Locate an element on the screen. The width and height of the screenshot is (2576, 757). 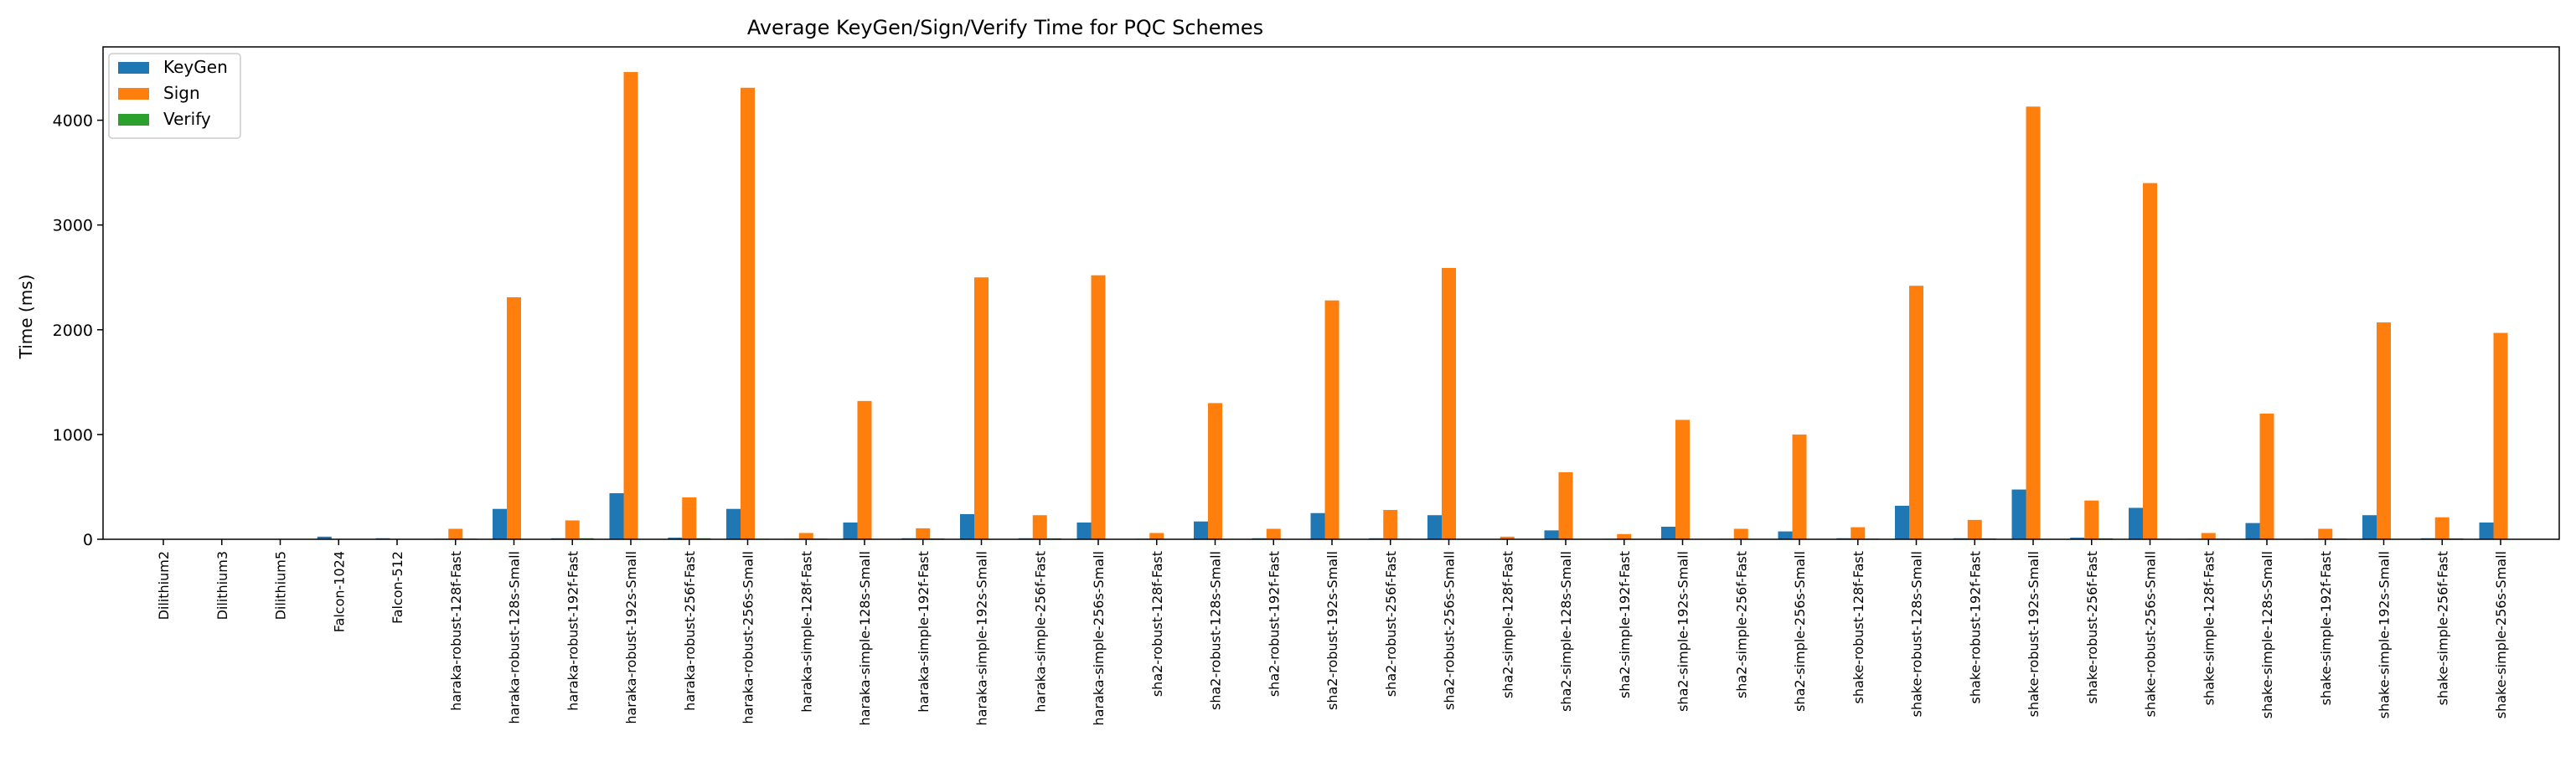
x-tick-label: shake-simple-192f-Fast is located at coordinates (2326, 628).